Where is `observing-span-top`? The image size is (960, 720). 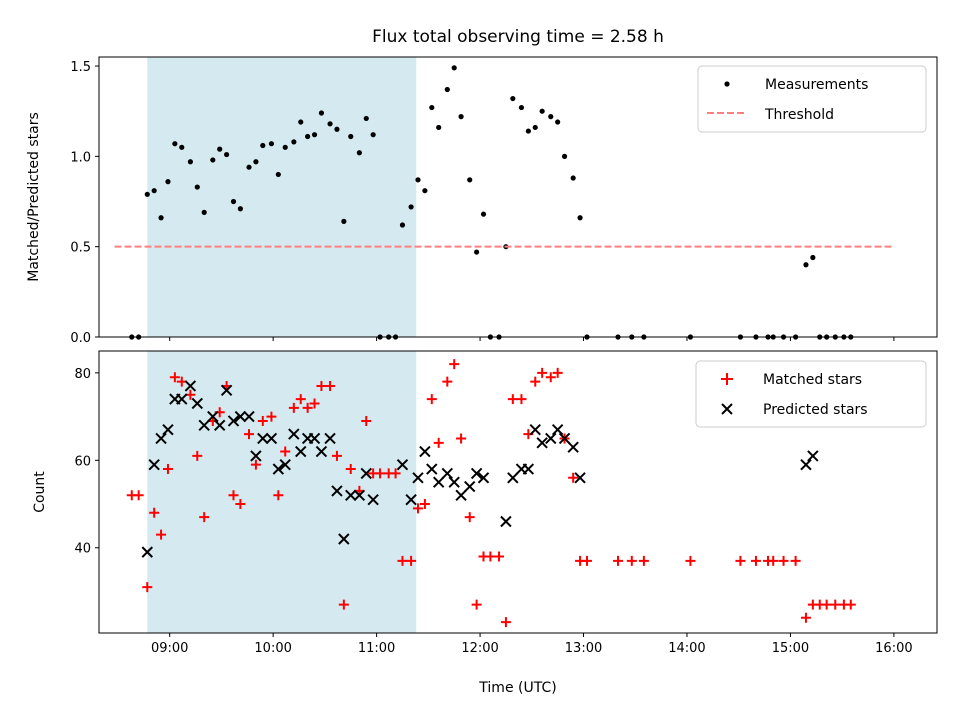
observing-span-top is located at coordinates (282, 197).